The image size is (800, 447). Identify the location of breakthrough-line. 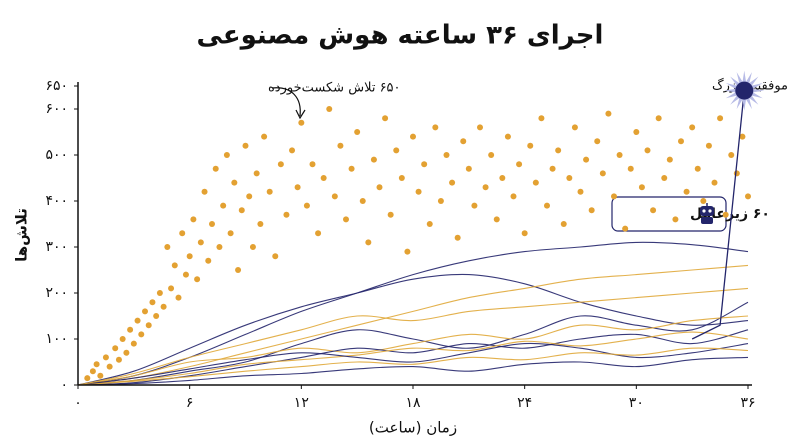
(718, 215).